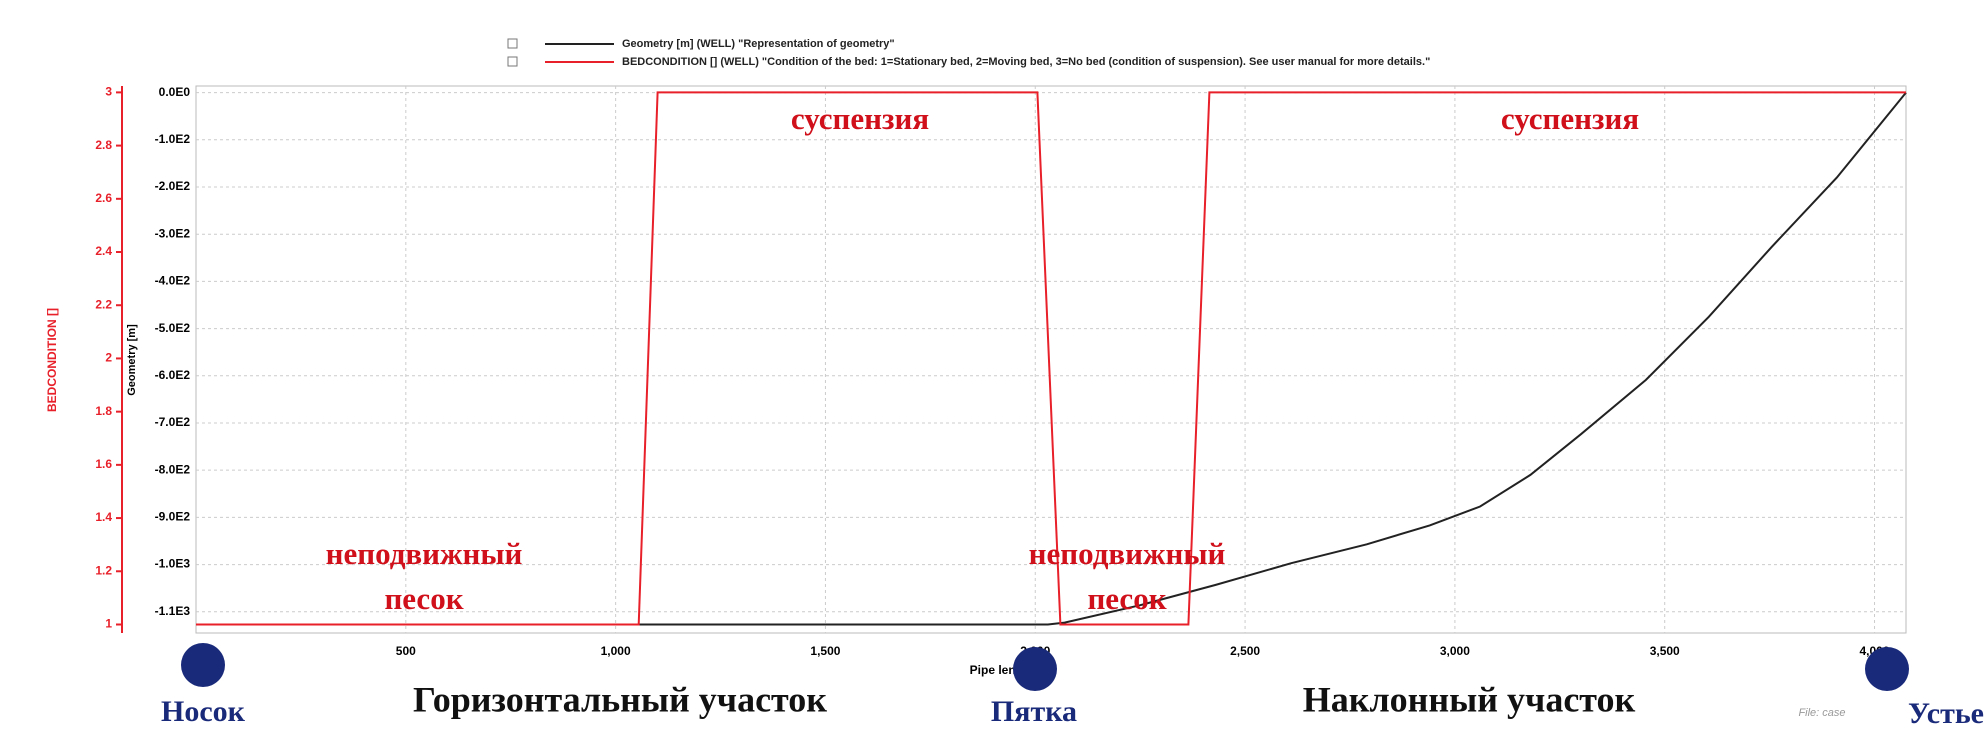 The height and width of the screenshot is (738, 1986). Describe the element at coordinates (103, 251) in the screenshot. I see `y-tick-label: 2.4` at that location.